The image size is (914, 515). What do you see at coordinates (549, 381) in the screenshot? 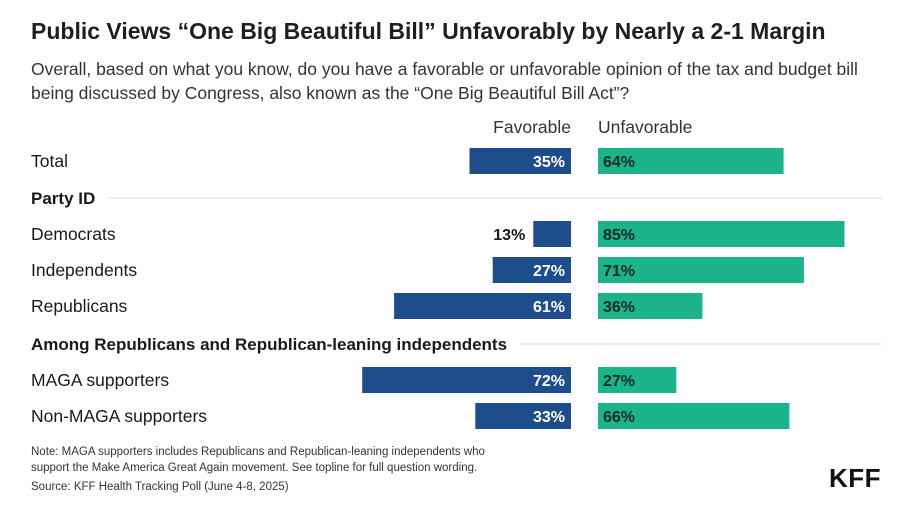
I see `favorable-value-label: 72%` at bounding box center [549, 381].